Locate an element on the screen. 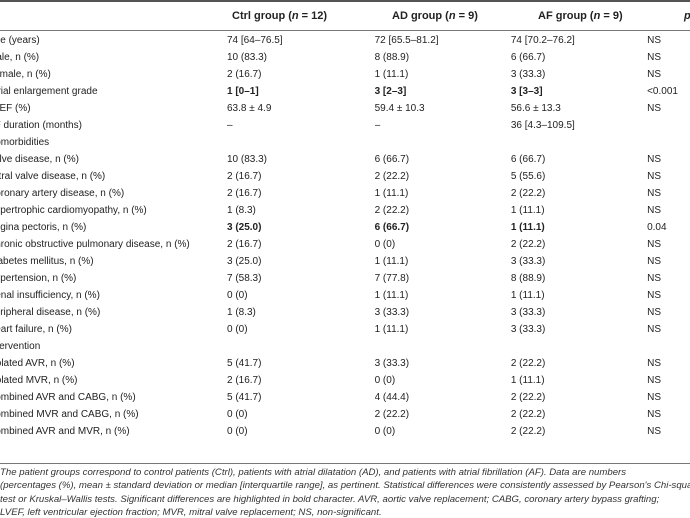 This screenshot has width=690, height=518. ctrl-value: 10 (83.3) is located at coordinates (247, 159).